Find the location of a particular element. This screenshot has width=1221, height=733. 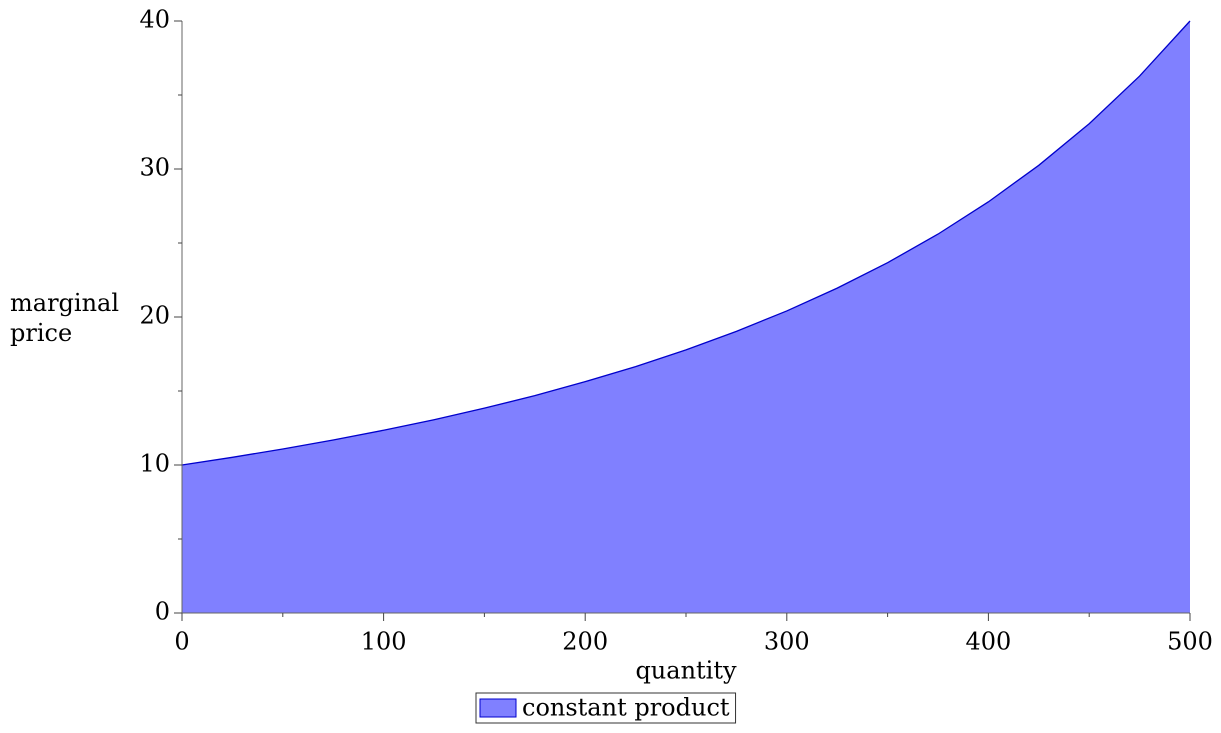

legend-box is located at coordinates (606, 708).